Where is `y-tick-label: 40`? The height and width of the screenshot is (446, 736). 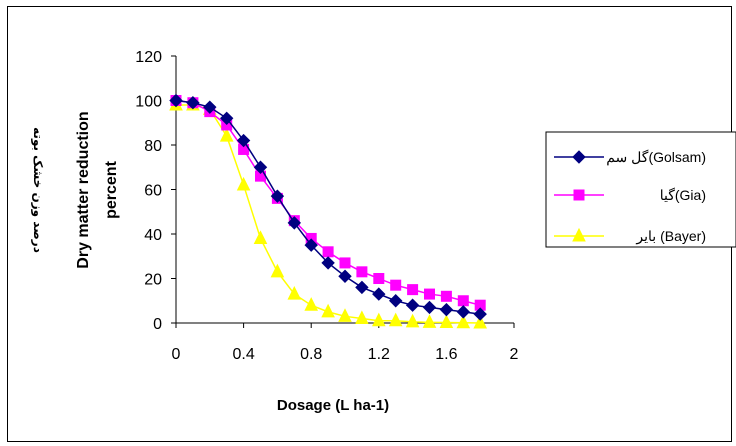 y-tick-label: 40 is located at coordinates (153, 235).